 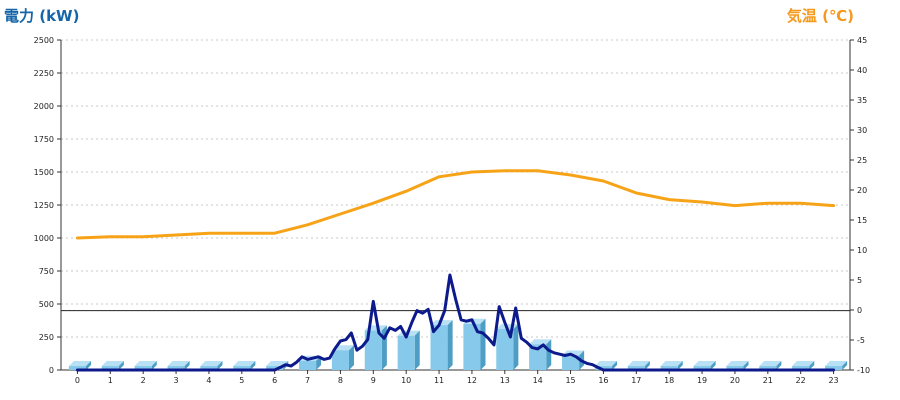 I want to click on left-axis-title: 電力 (kW), so click(x=42, y=16).